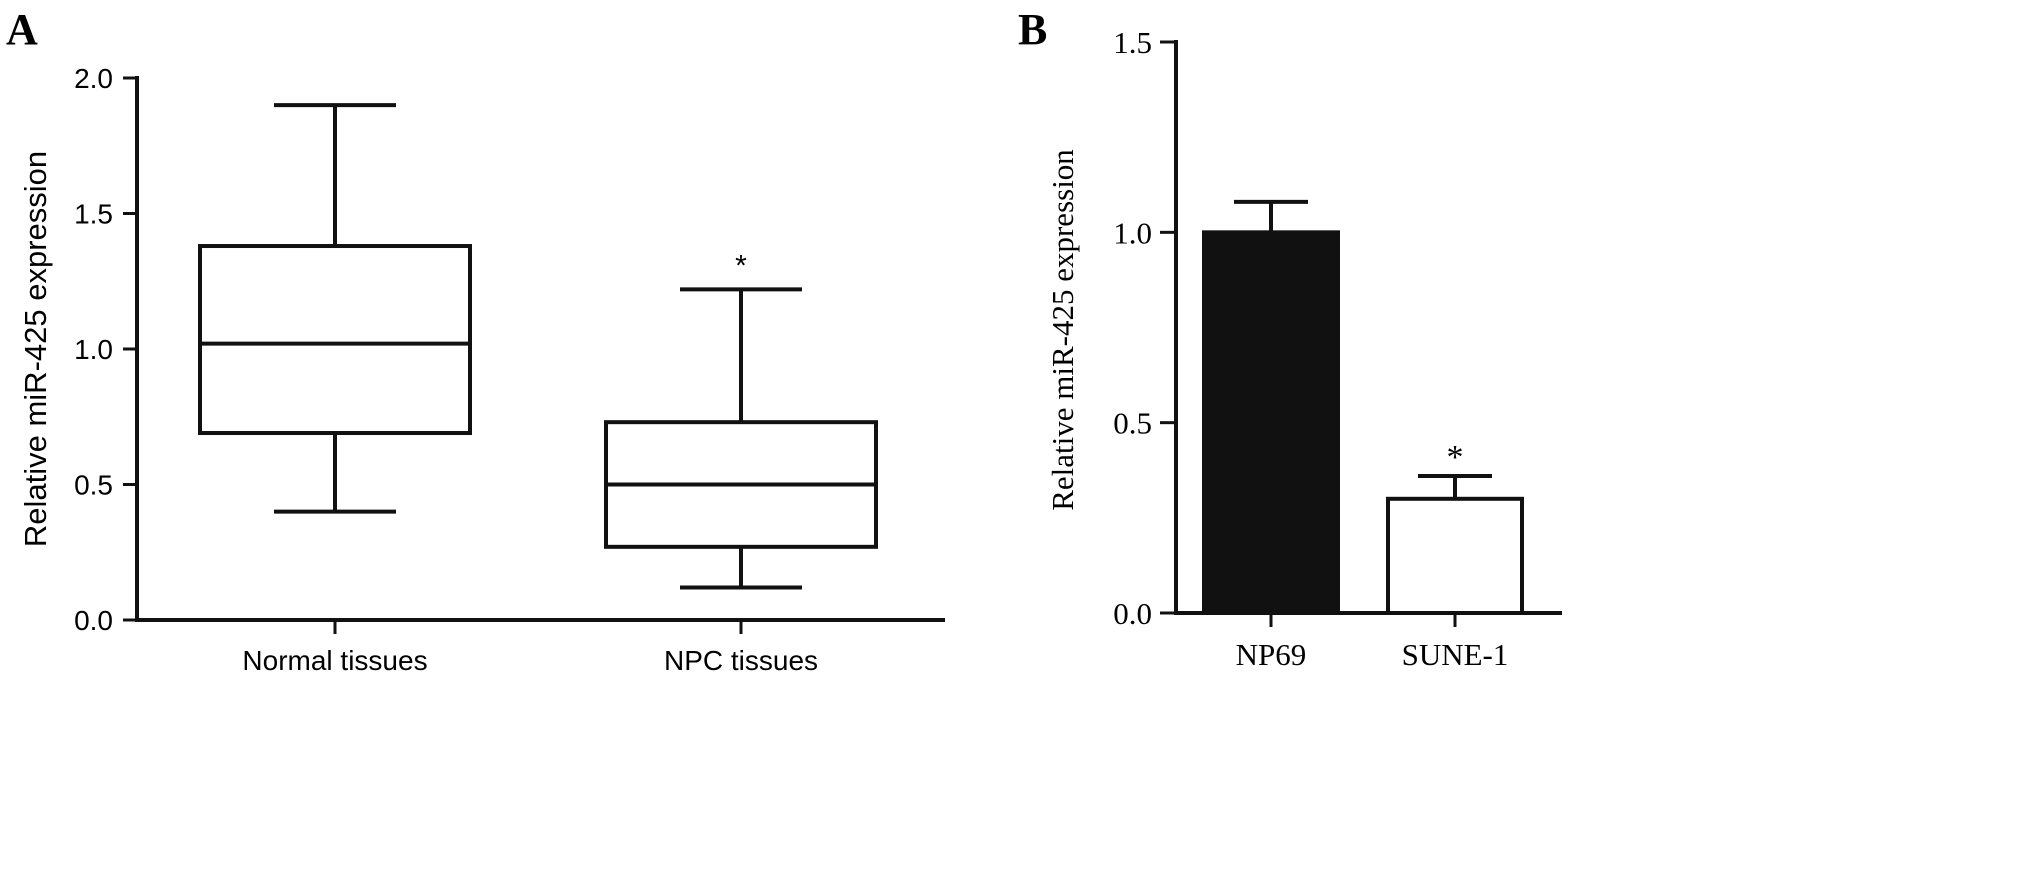  What do you see at coordinates (93, 349) in the screenshot?
I see `y-tick-label-a: 1.0` at bounding box center [93, 349].